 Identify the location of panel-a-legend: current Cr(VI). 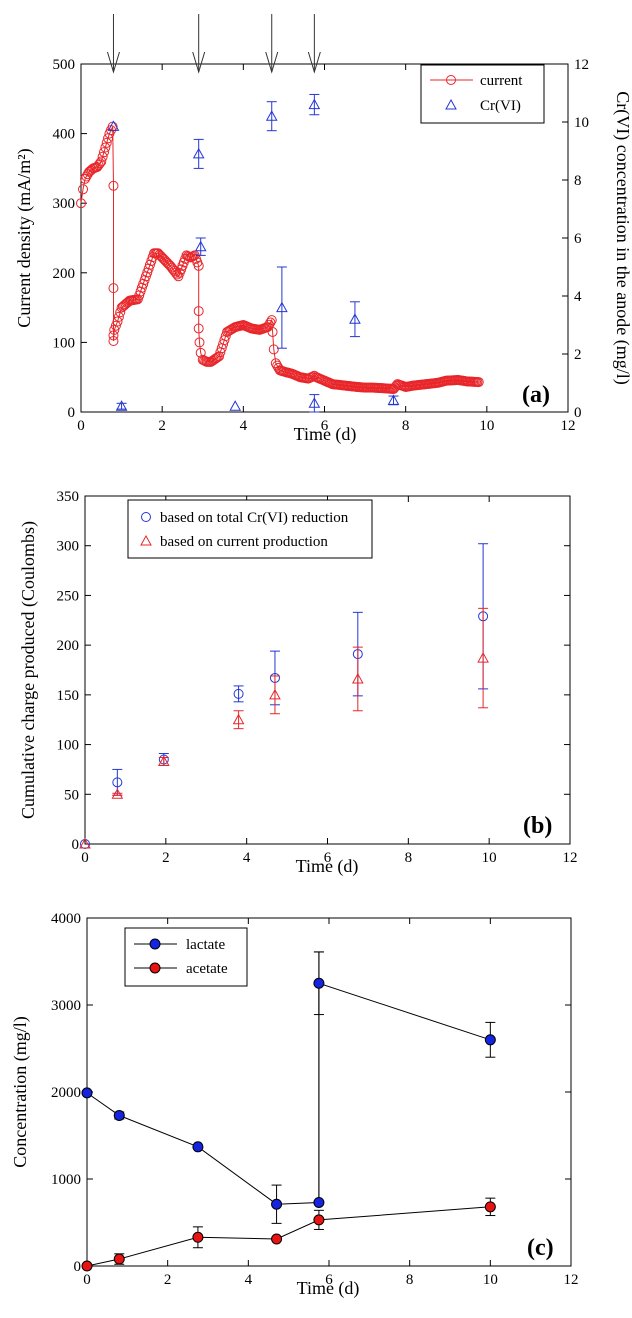
(482, 94).